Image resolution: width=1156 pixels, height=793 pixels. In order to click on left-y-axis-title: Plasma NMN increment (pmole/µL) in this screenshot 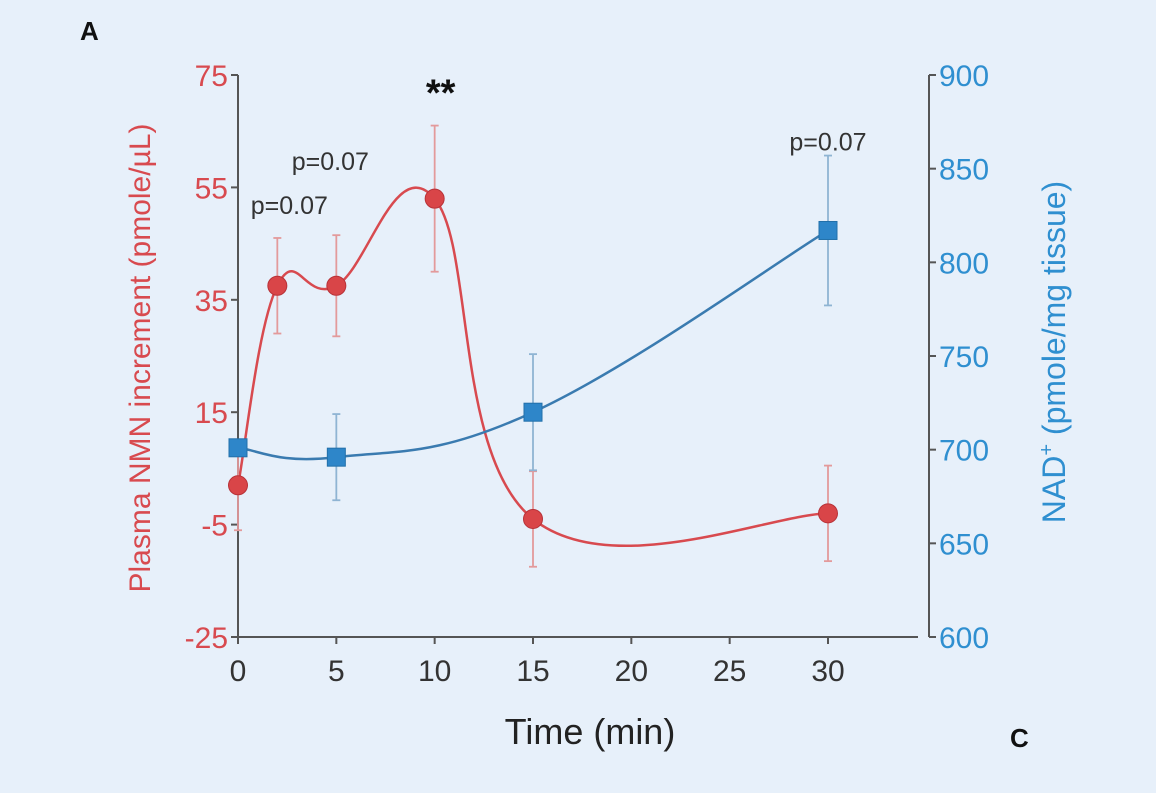, I will do `click(140, 357)`.